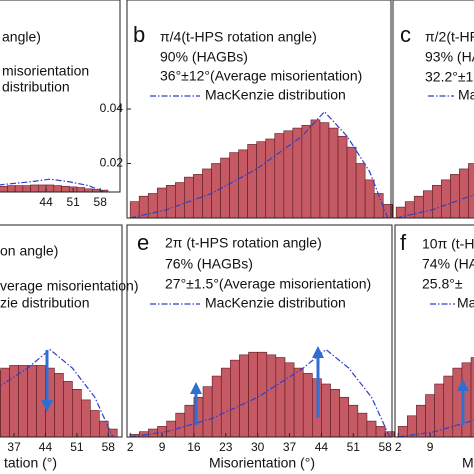 The width and height of the screenshot is (474, 474). What do you see at coordinates (262, 463) in the screenshot?
I see `x-axis-label: Misorientation (°)` at bounding box center [262, 463].